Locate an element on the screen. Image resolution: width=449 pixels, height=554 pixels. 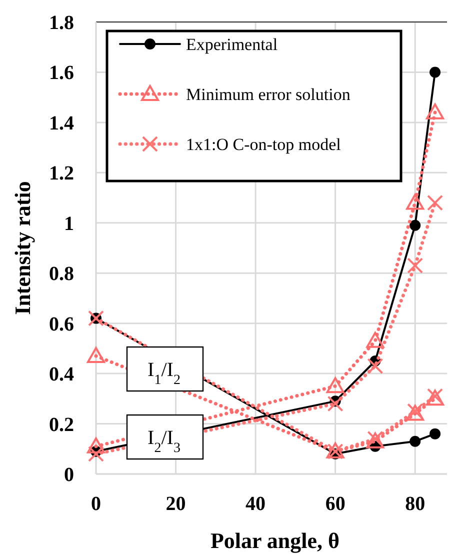
x-tick-label: 20 is located at coordinates (176, 504).